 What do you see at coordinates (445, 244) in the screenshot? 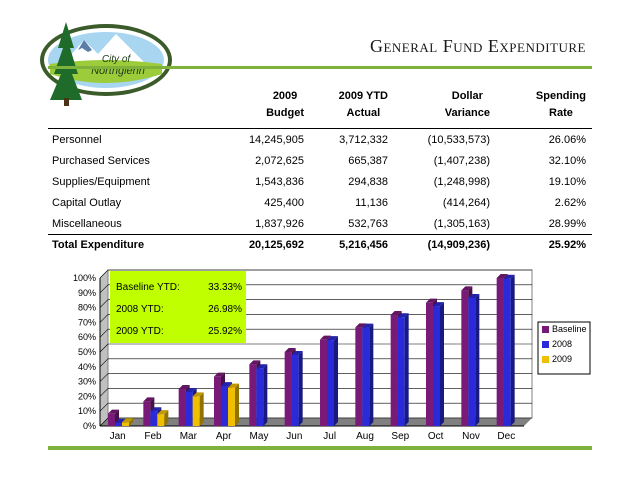
I see `total-variance: (14,909,236)` at bounding box center [445, 244].